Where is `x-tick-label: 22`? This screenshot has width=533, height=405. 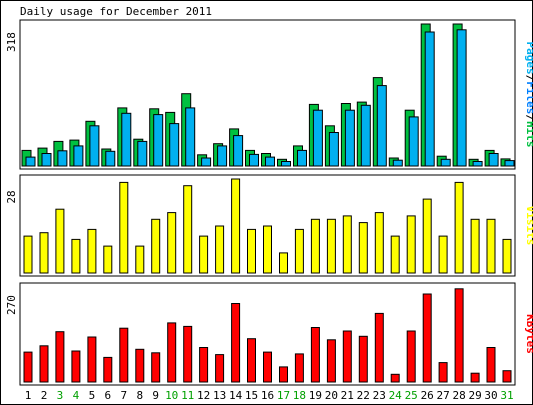
x-tick-label: 22 is located at coordinates (363, 395).